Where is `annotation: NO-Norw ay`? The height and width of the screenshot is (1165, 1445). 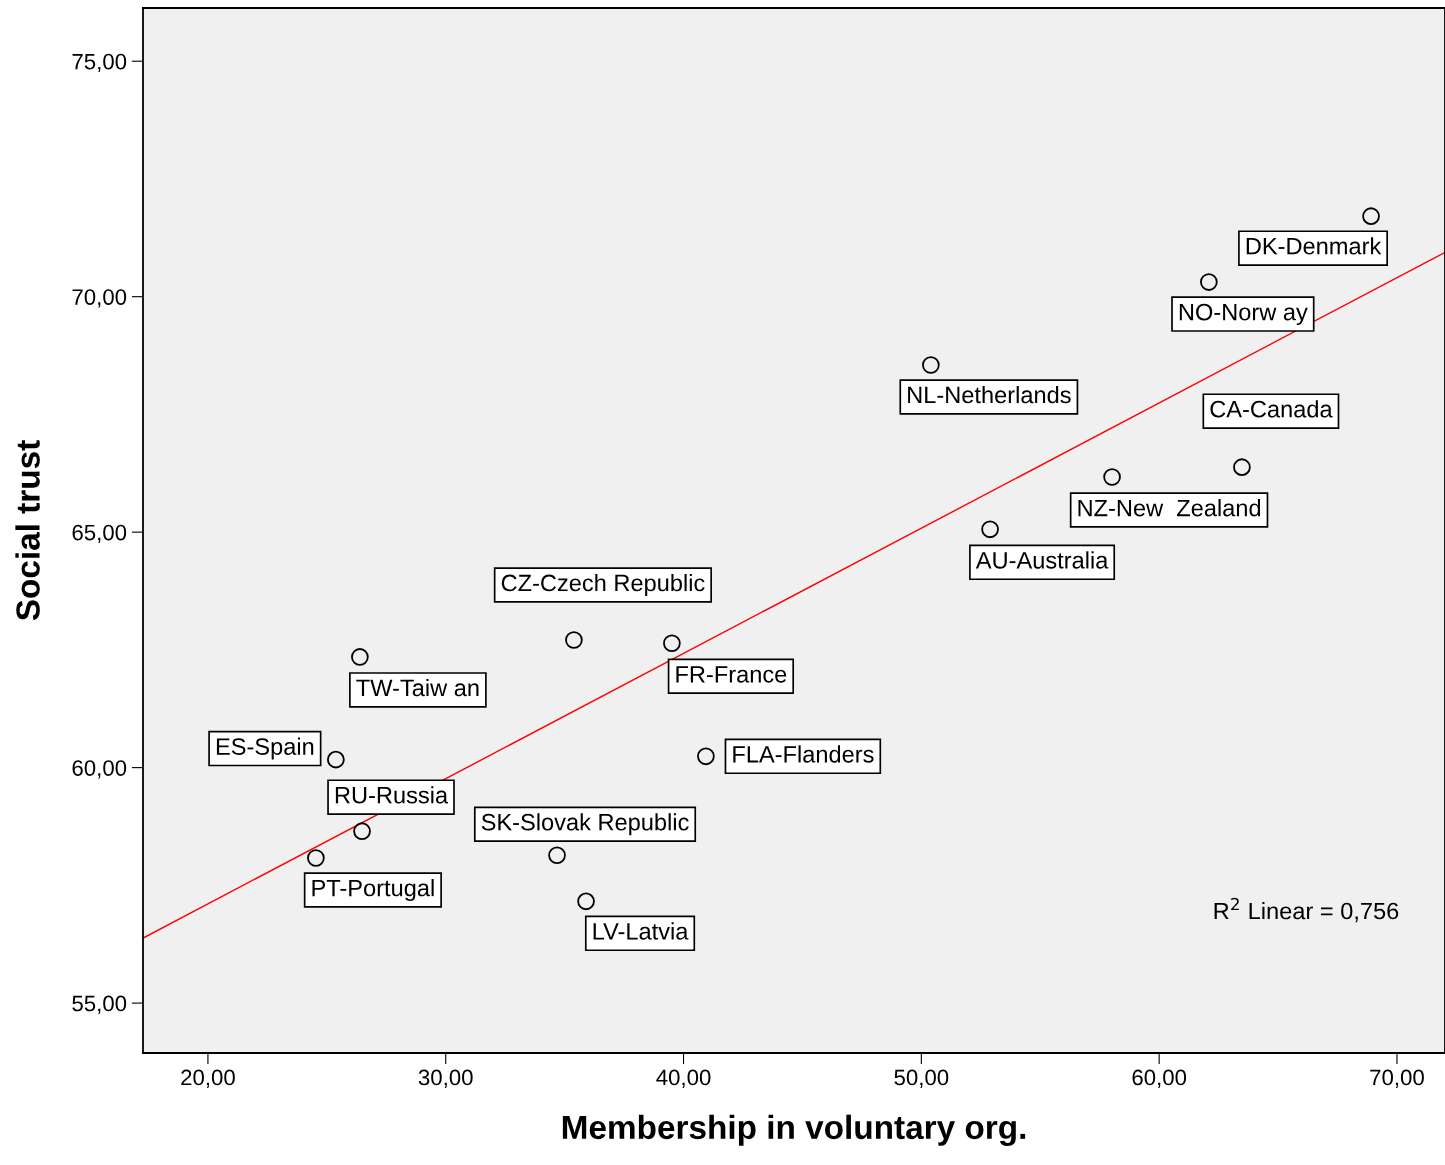
annotation: NO-Norw ay is located at coordinates (1243, 314).